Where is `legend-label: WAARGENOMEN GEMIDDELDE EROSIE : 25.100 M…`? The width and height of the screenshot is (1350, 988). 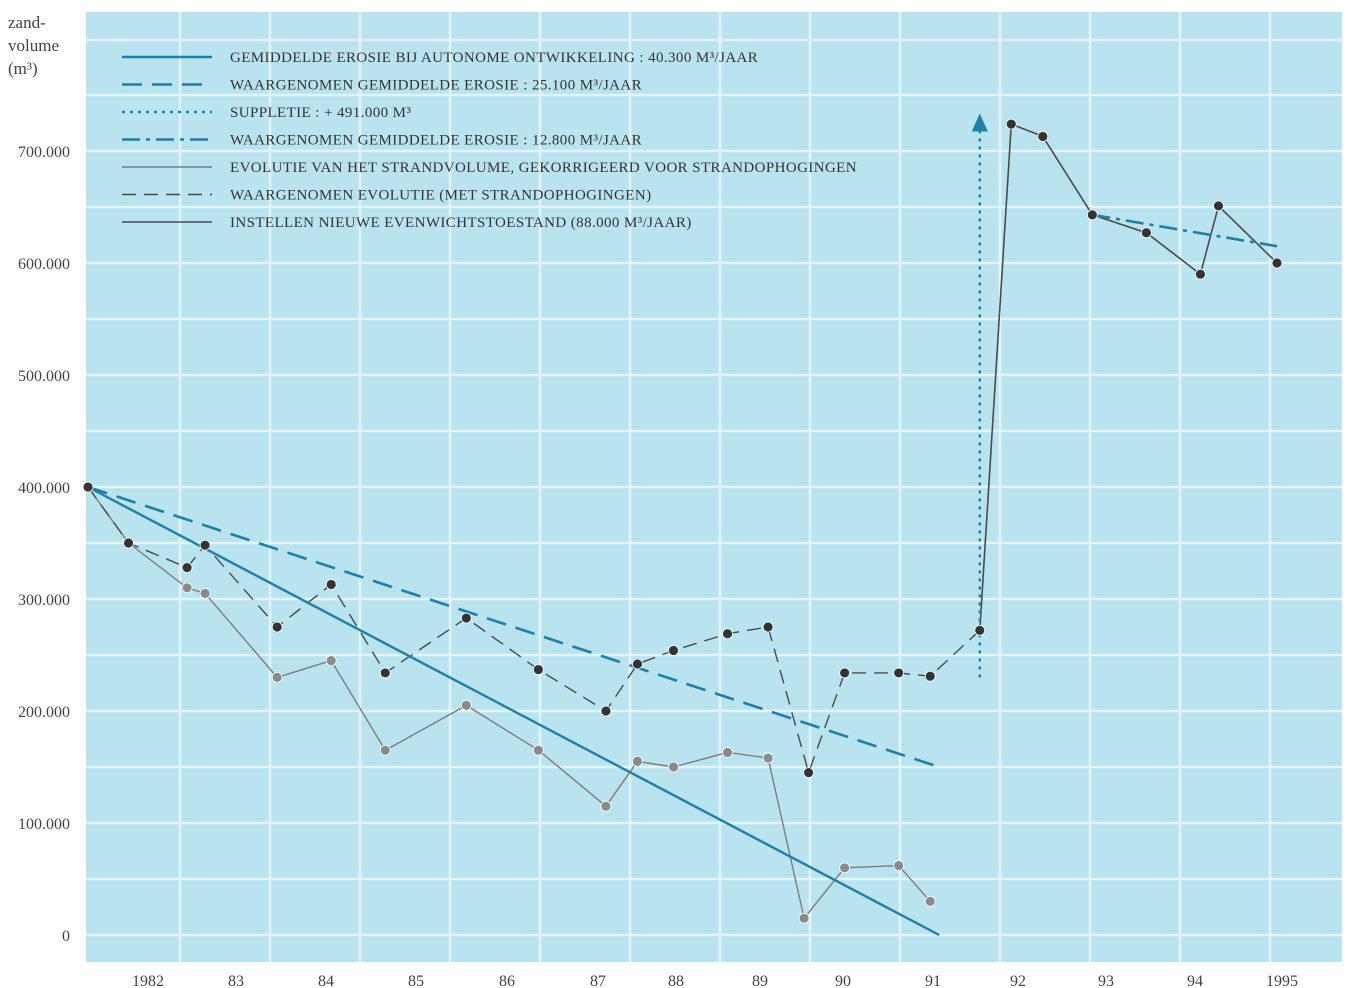
legend-label: WAARGENOMEN GEMIDDELDE EROSIE : 25.100 M… is located at coordinates (436, 86).